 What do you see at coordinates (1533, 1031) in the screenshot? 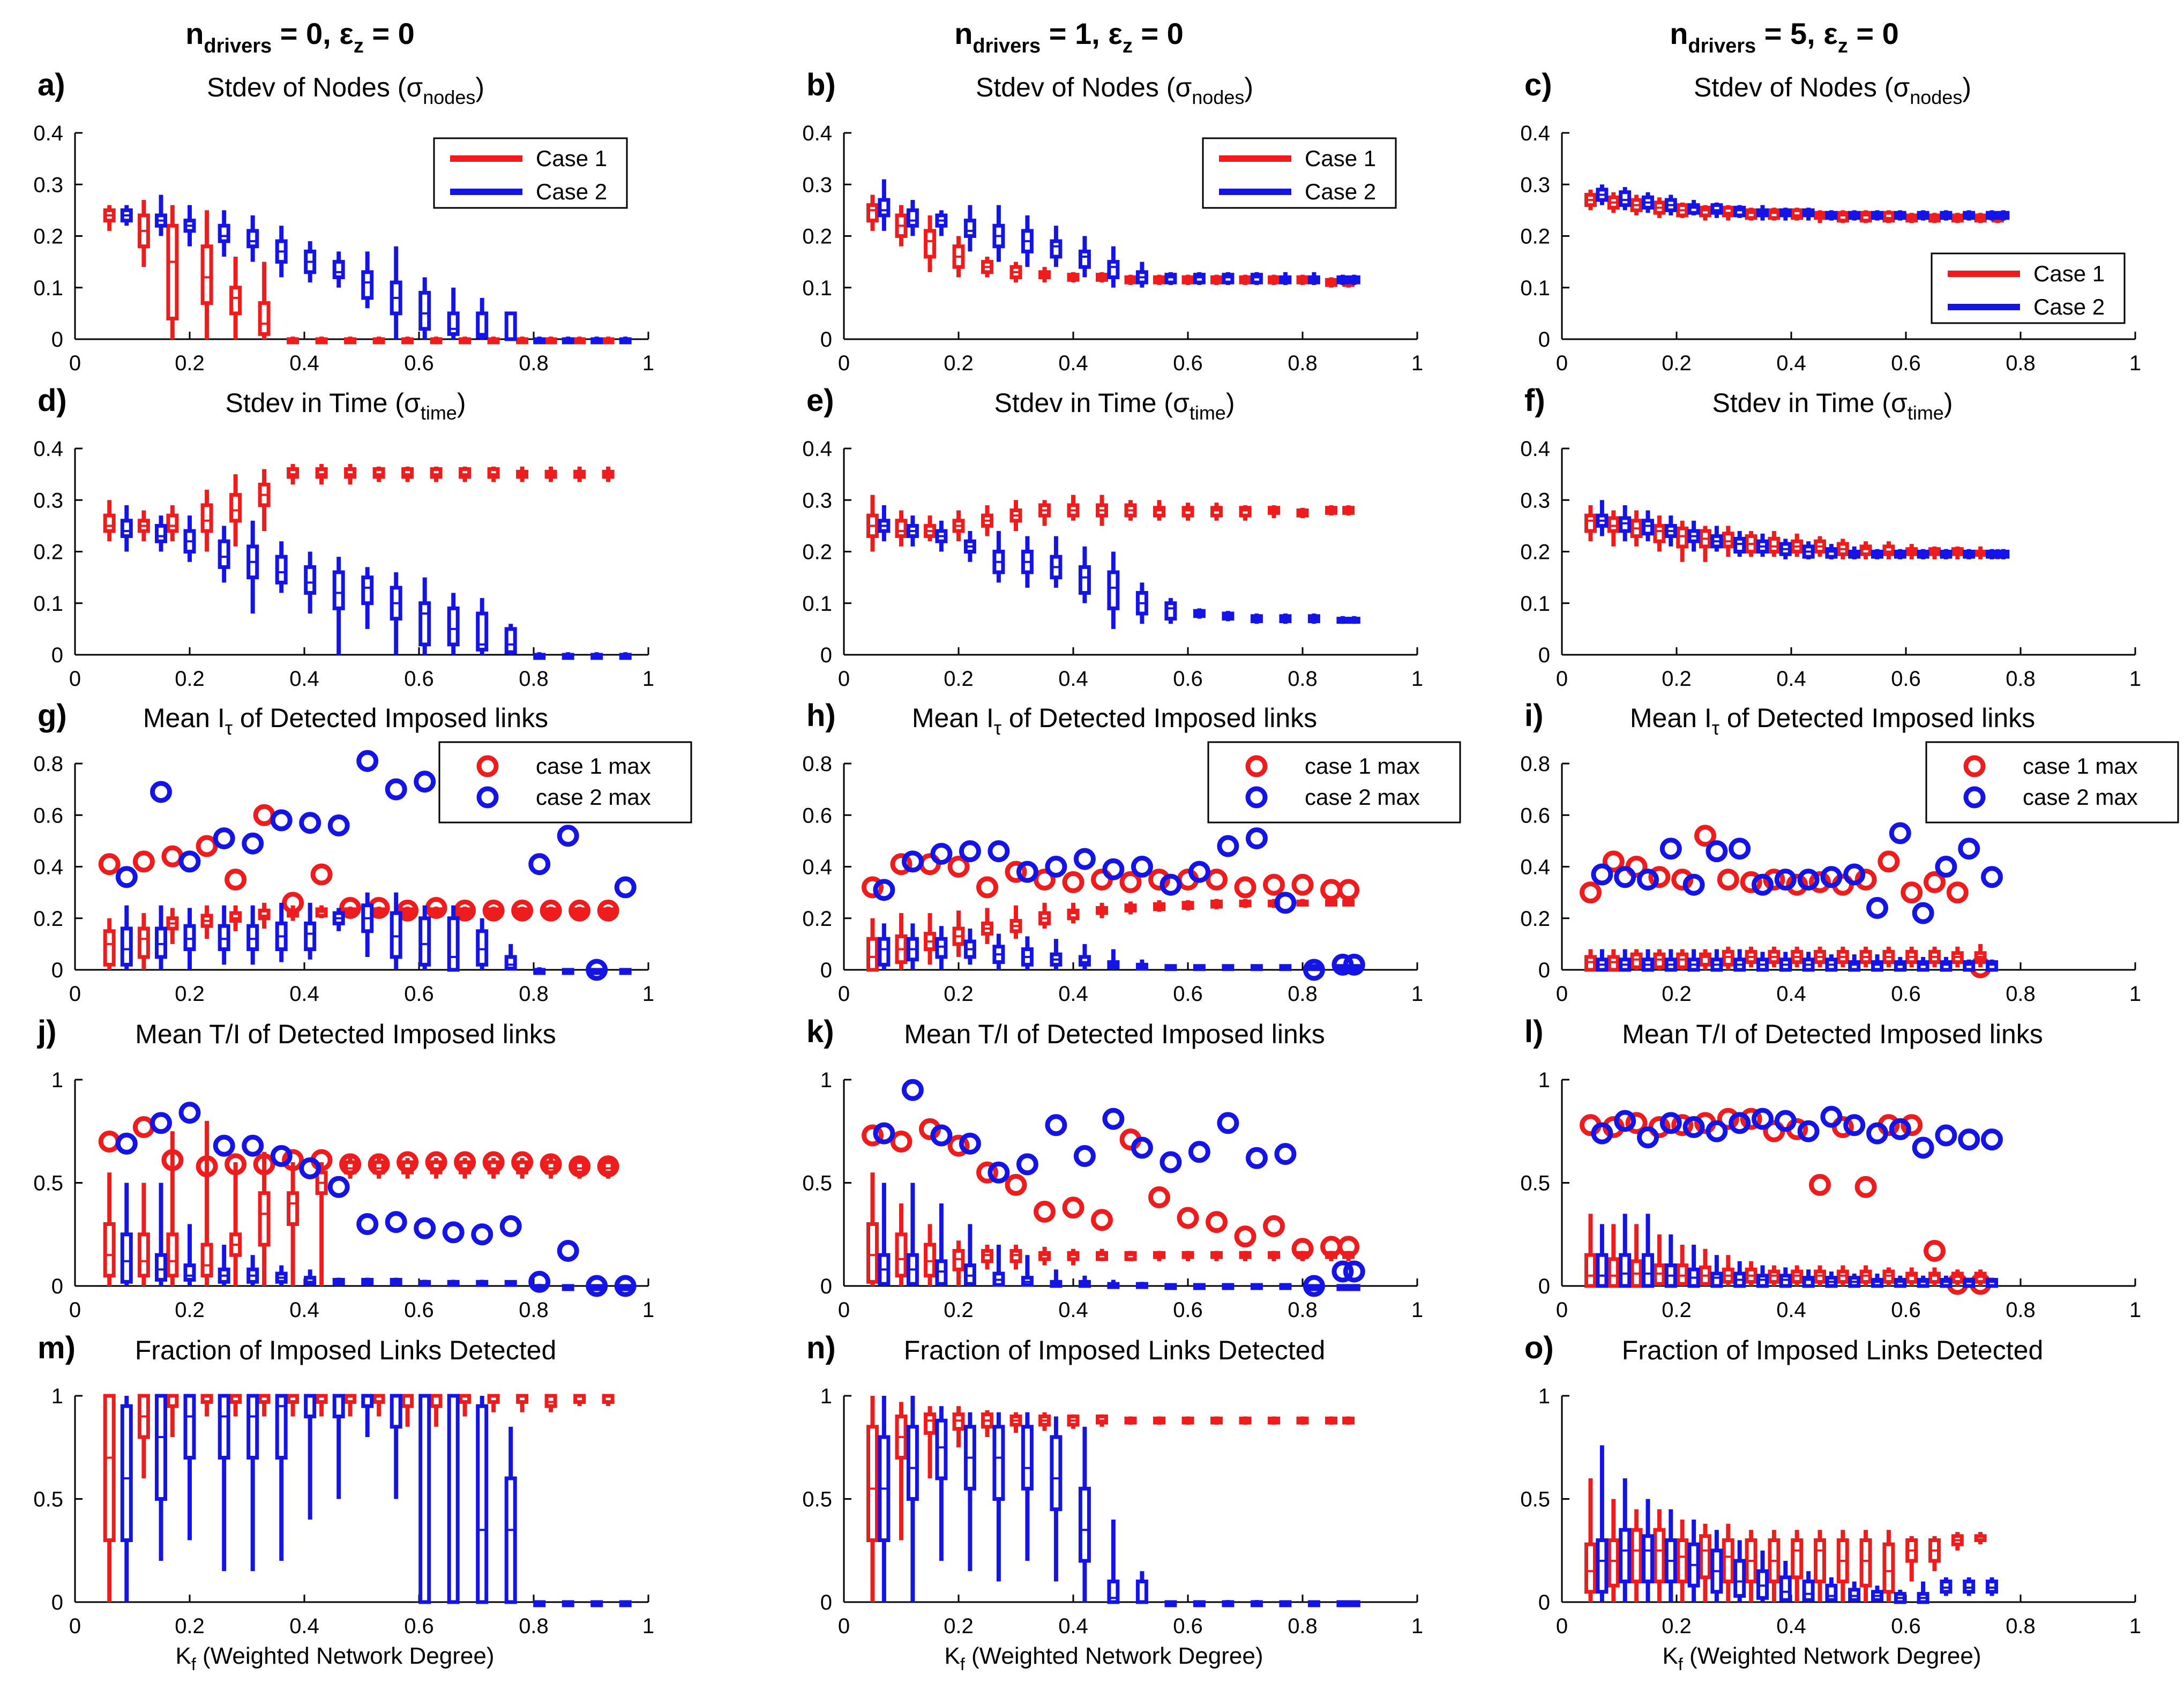
I see `panel-letter: l)` at bounding box center [1533, 1031].